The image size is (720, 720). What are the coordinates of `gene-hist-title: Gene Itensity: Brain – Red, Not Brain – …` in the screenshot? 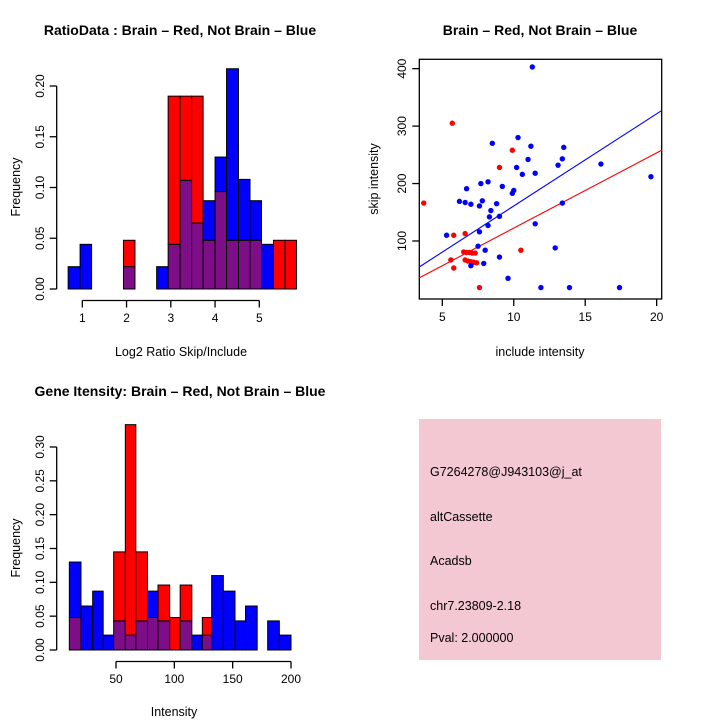 It's located at (180, 391).